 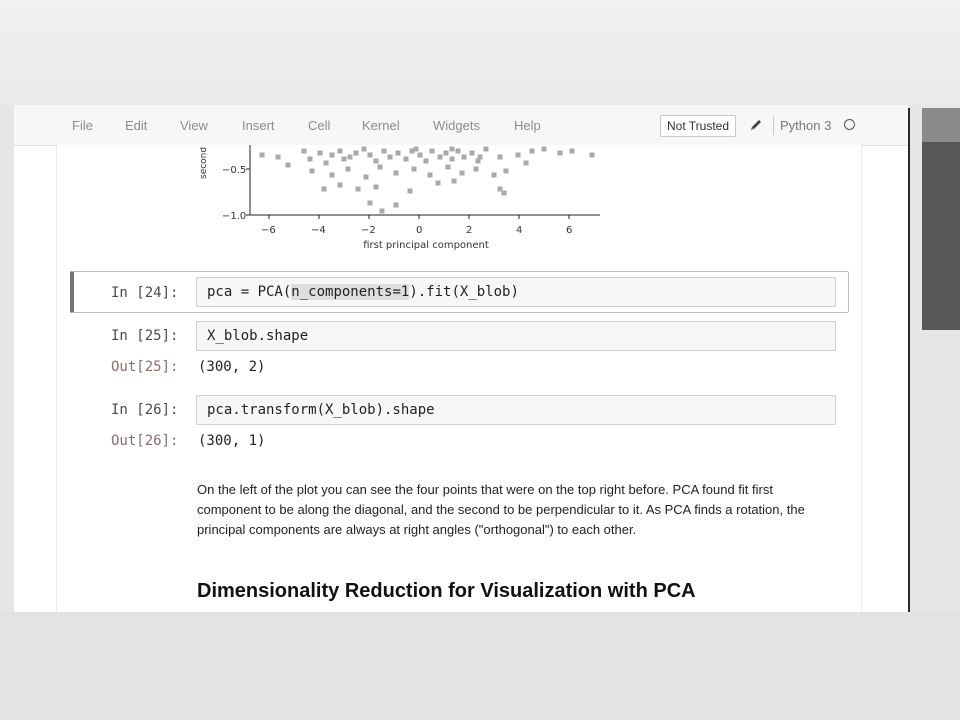 What do you see at coordinates (136, 125) in the screenshot?
I see `menu-edit: Edit` at bounding box center [136, 125].